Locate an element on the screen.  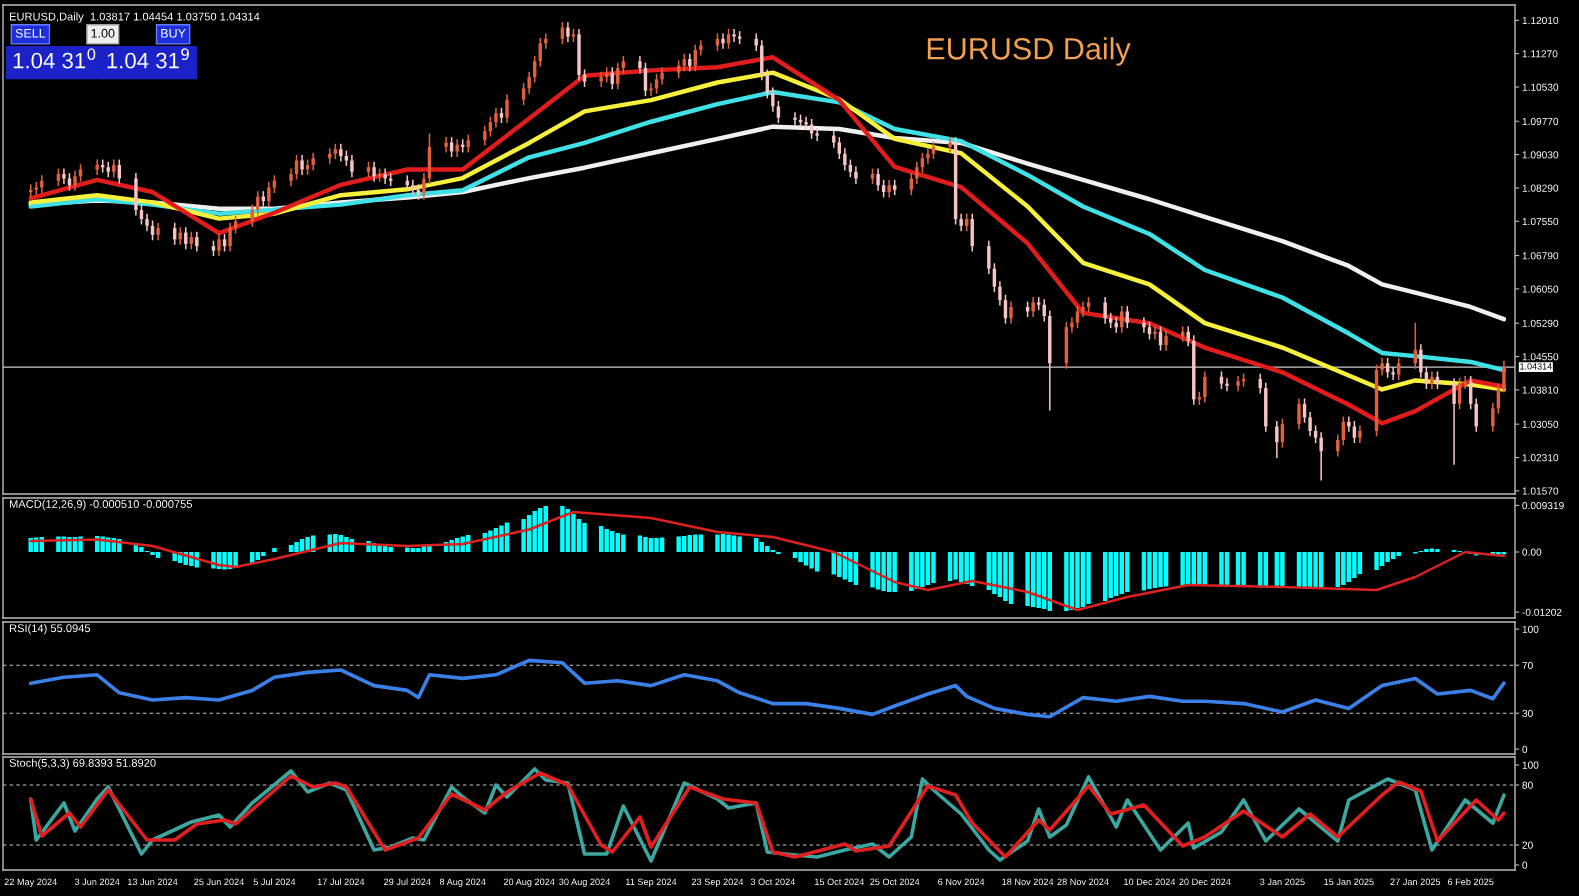
x-tick-label: 8 Aug 2024 is located at coordinates (462, 882).